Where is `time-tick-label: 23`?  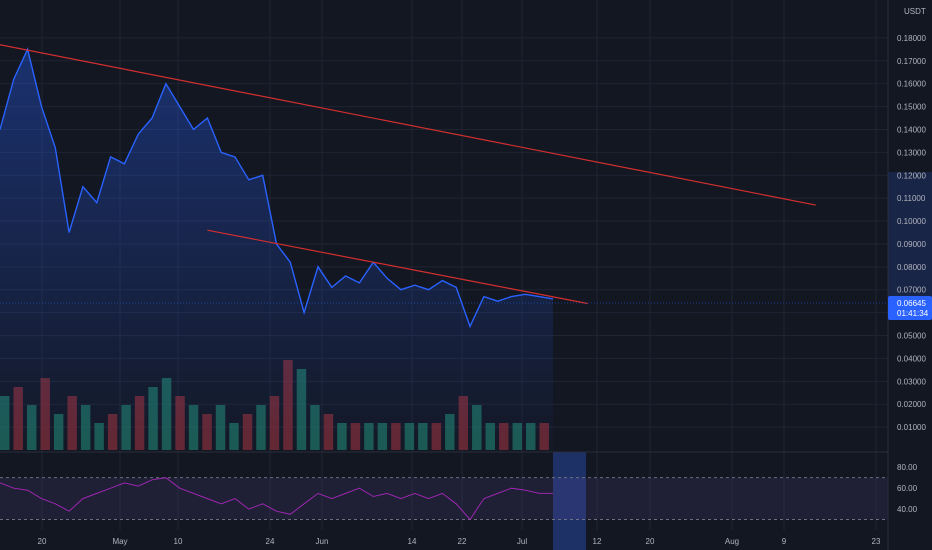
time-tick-label: 23 is located at coordinates (876, 541).